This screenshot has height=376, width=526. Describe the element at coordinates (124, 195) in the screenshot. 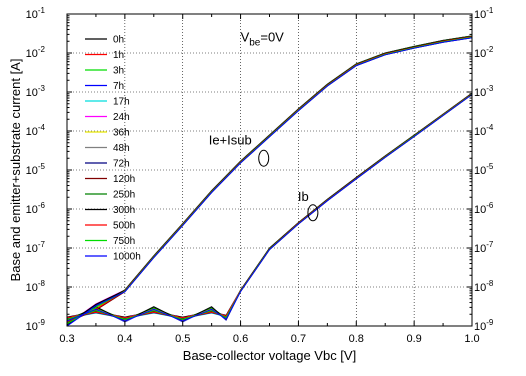

I see `legend-label: 250h` at that location.